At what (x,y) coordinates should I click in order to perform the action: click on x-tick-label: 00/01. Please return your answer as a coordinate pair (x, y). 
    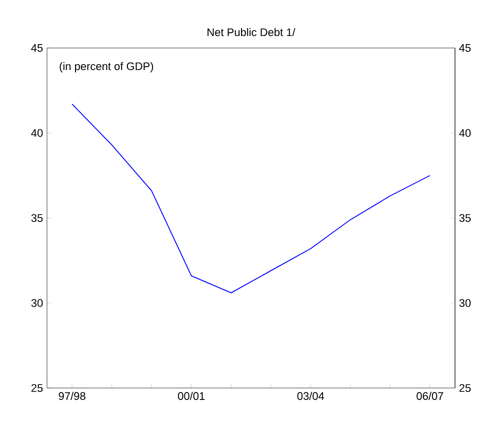
    Looking at the image, I should click on (191, 396).